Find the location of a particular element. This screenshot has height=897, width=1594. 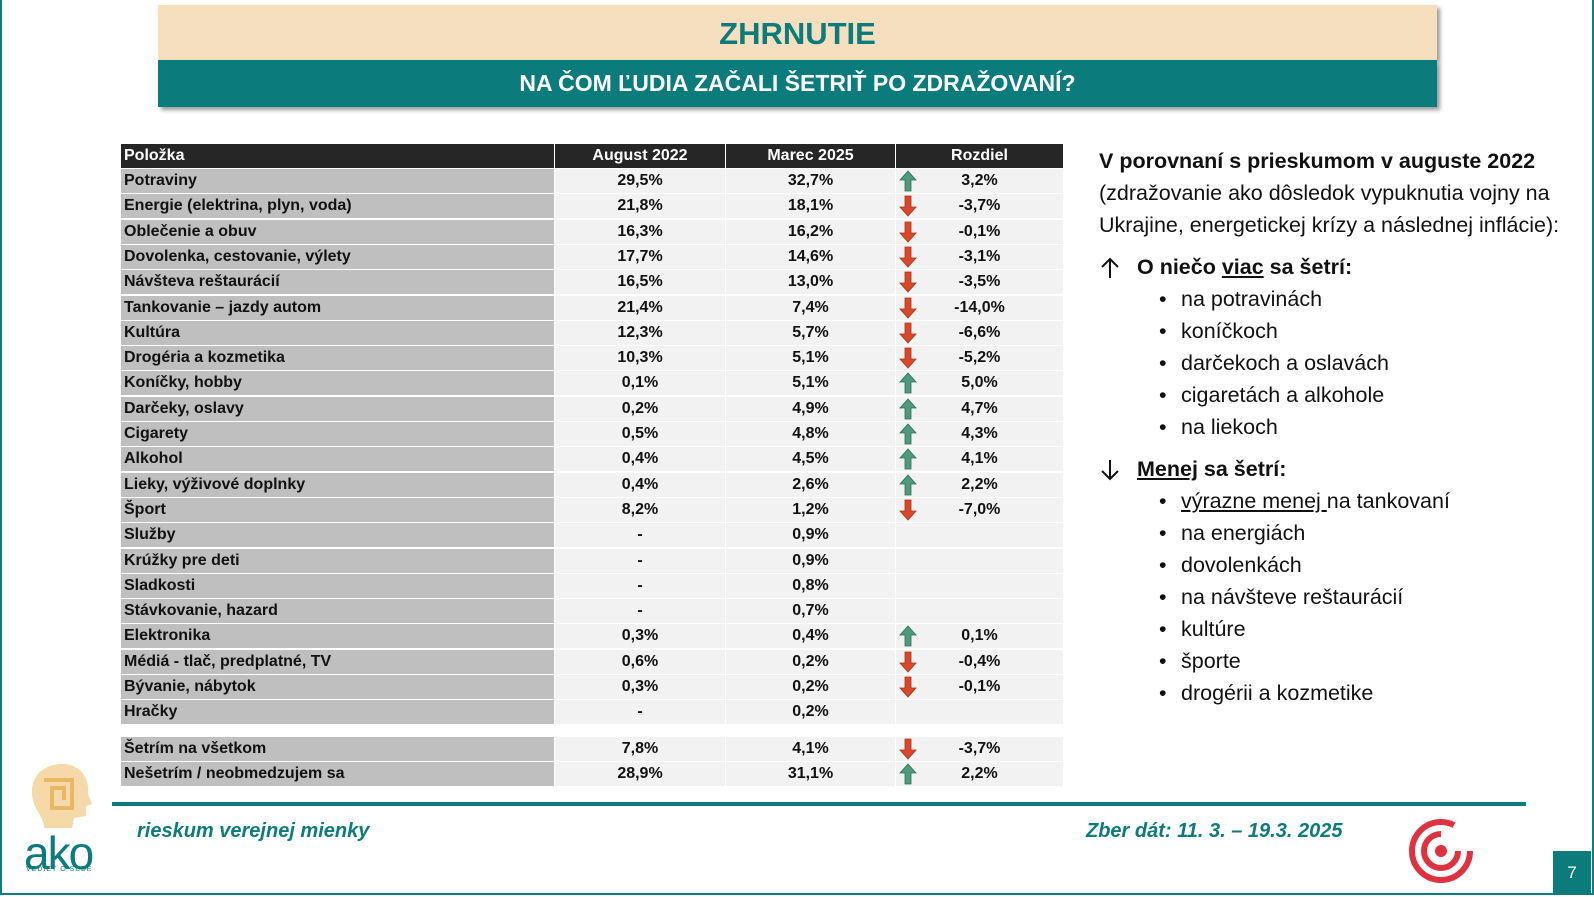

table-cell: 16,2% is located at coordinates (810, 231).